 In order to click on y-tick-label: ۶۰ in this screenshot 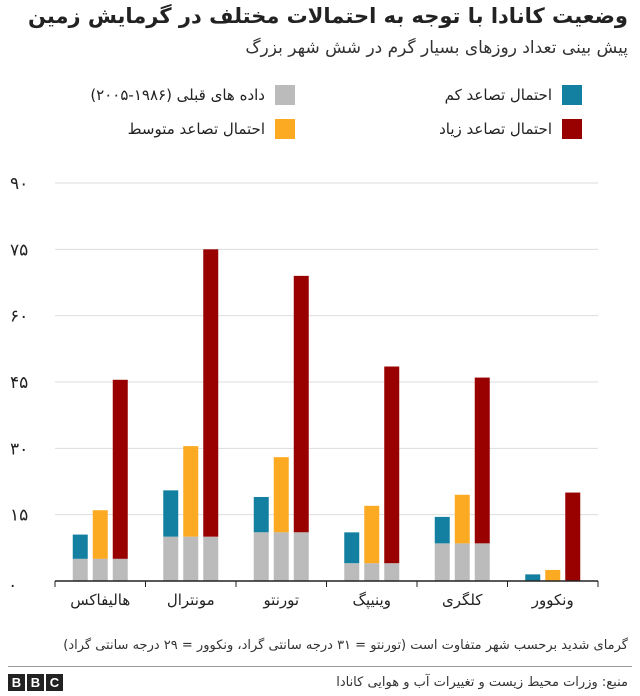, I will do `click(19, 317)`.